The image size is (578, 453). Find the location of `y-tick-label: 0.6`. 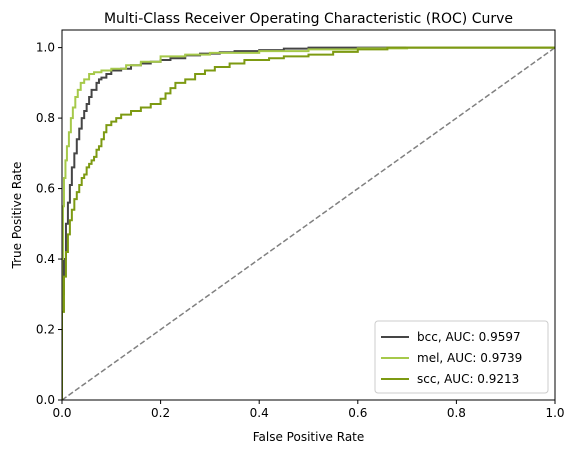

y-tick-label: 0.6 is located at coordinates (45, 189).